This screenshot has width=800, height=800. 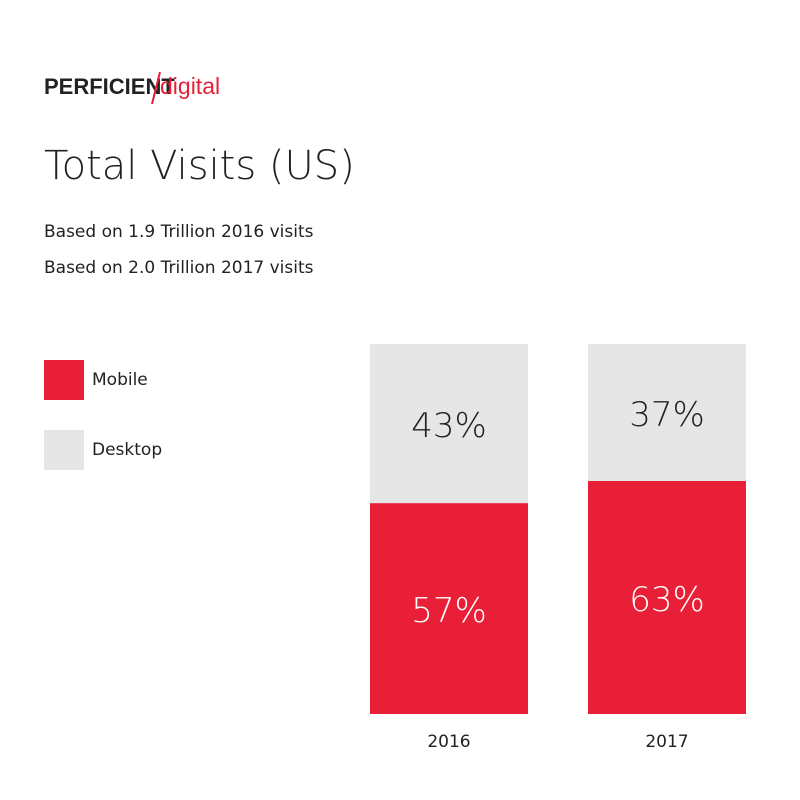 I want to click on logo-suffix: digital, so click(x=190, y=86).